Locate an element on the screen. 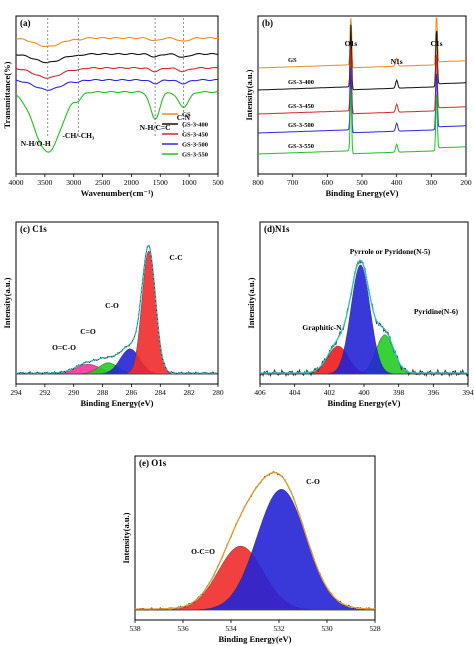  x-tick-label: 538 is located at coordinates (135, 628).